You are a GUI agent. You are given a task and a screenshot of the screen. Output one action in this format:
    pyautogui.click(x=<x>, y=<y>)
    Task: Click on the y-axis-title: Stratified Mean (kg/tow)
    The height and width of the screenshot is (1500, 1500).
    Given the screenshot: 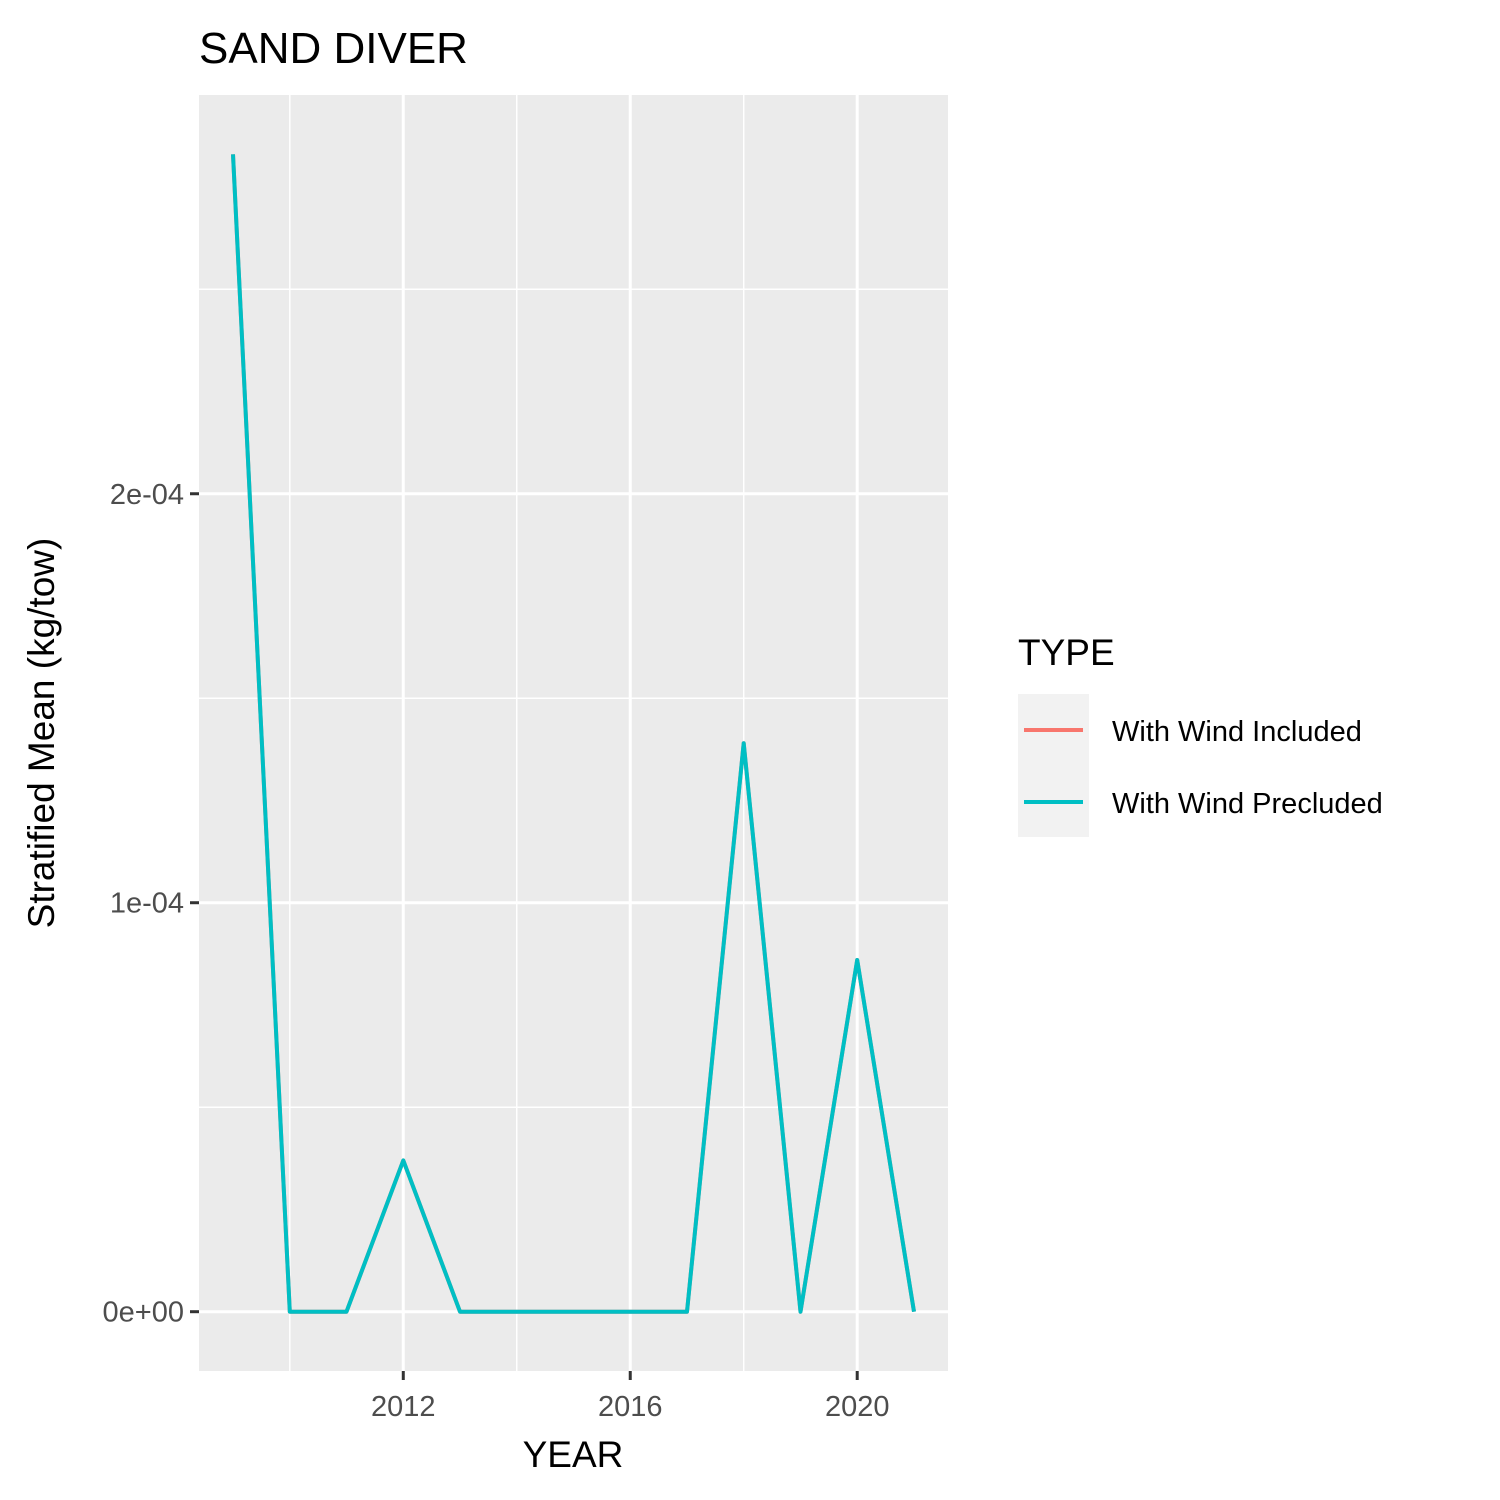 What is the action you would take?
    pyautogui.click(x=41, y=733)
    